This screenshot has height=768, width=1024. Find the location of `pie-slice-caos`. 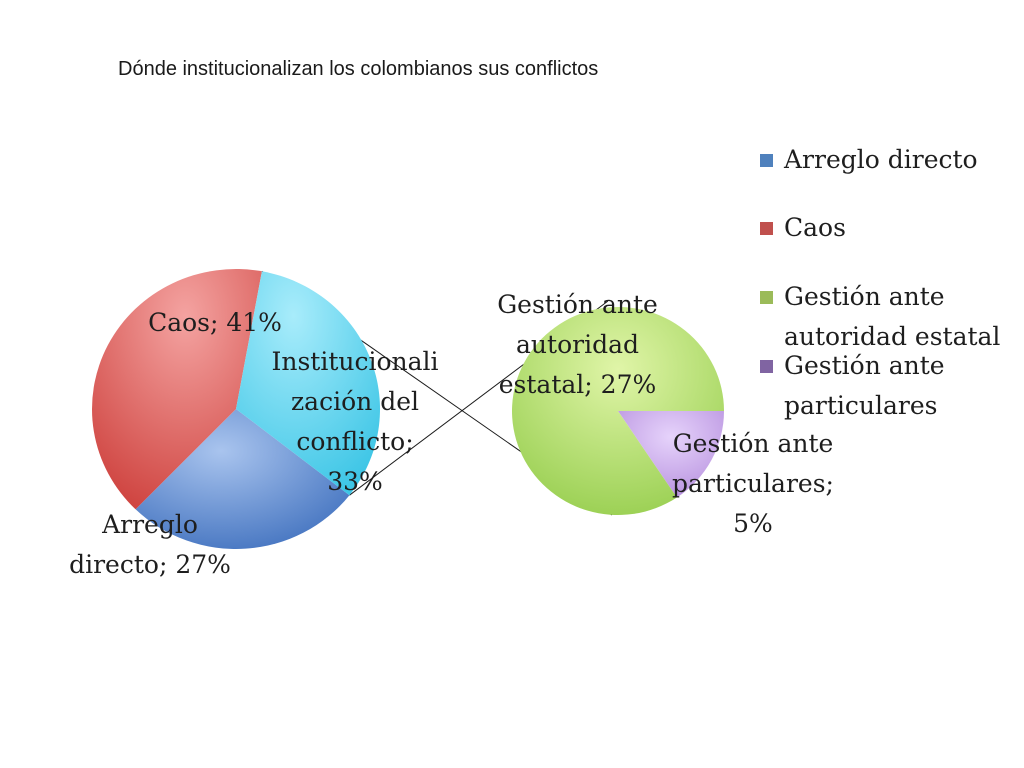

pie-slice-caos is located at coordinates (177, 389).